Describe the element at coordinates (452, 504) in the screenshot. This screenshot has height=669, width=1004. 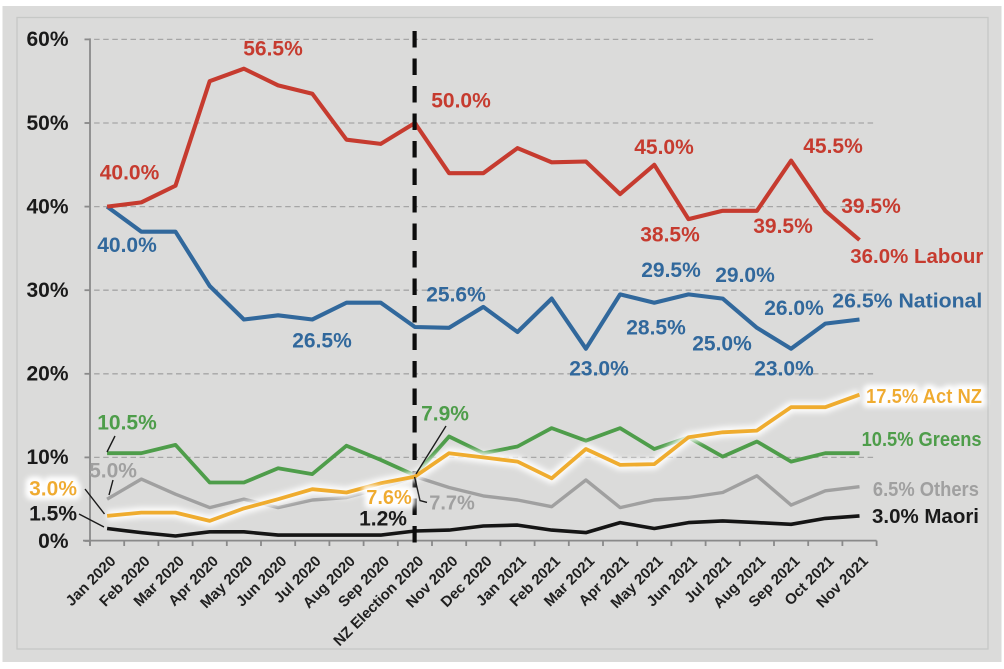
I see `svg-text: 7.7%` at that location.